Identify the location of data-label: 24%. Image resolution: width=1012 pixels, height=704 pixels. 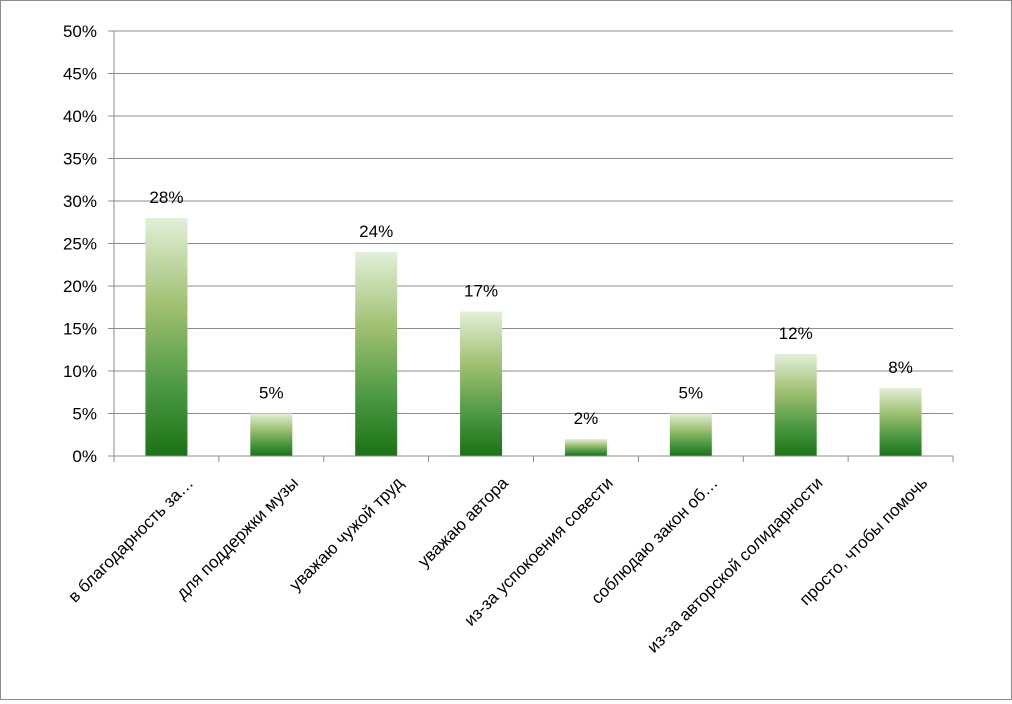
(376, 231).